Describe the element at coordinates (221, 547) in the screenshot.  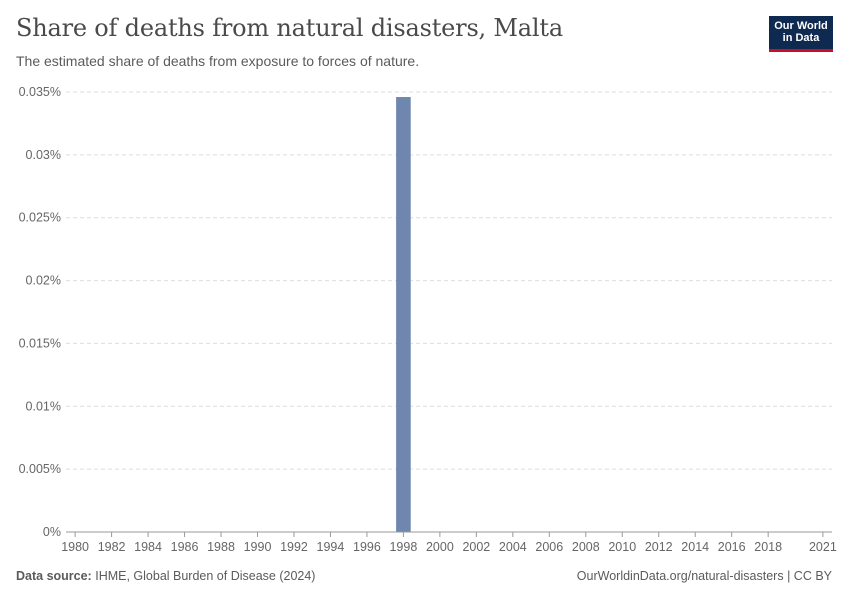
I see `x-tick-label: 1988` at that location.